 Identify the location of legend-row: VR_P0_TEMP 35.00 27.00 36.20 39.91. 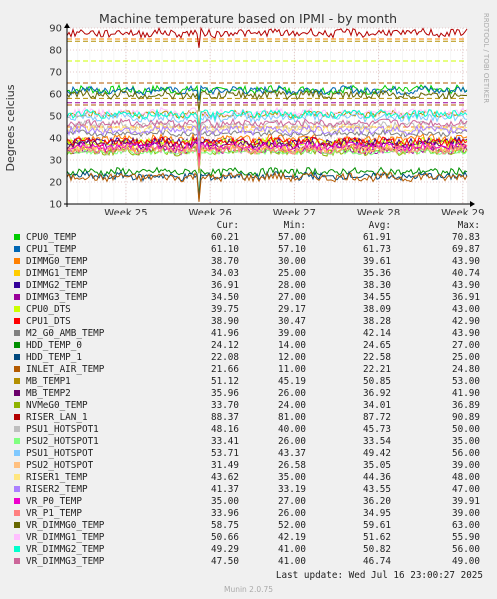
(252, 502).